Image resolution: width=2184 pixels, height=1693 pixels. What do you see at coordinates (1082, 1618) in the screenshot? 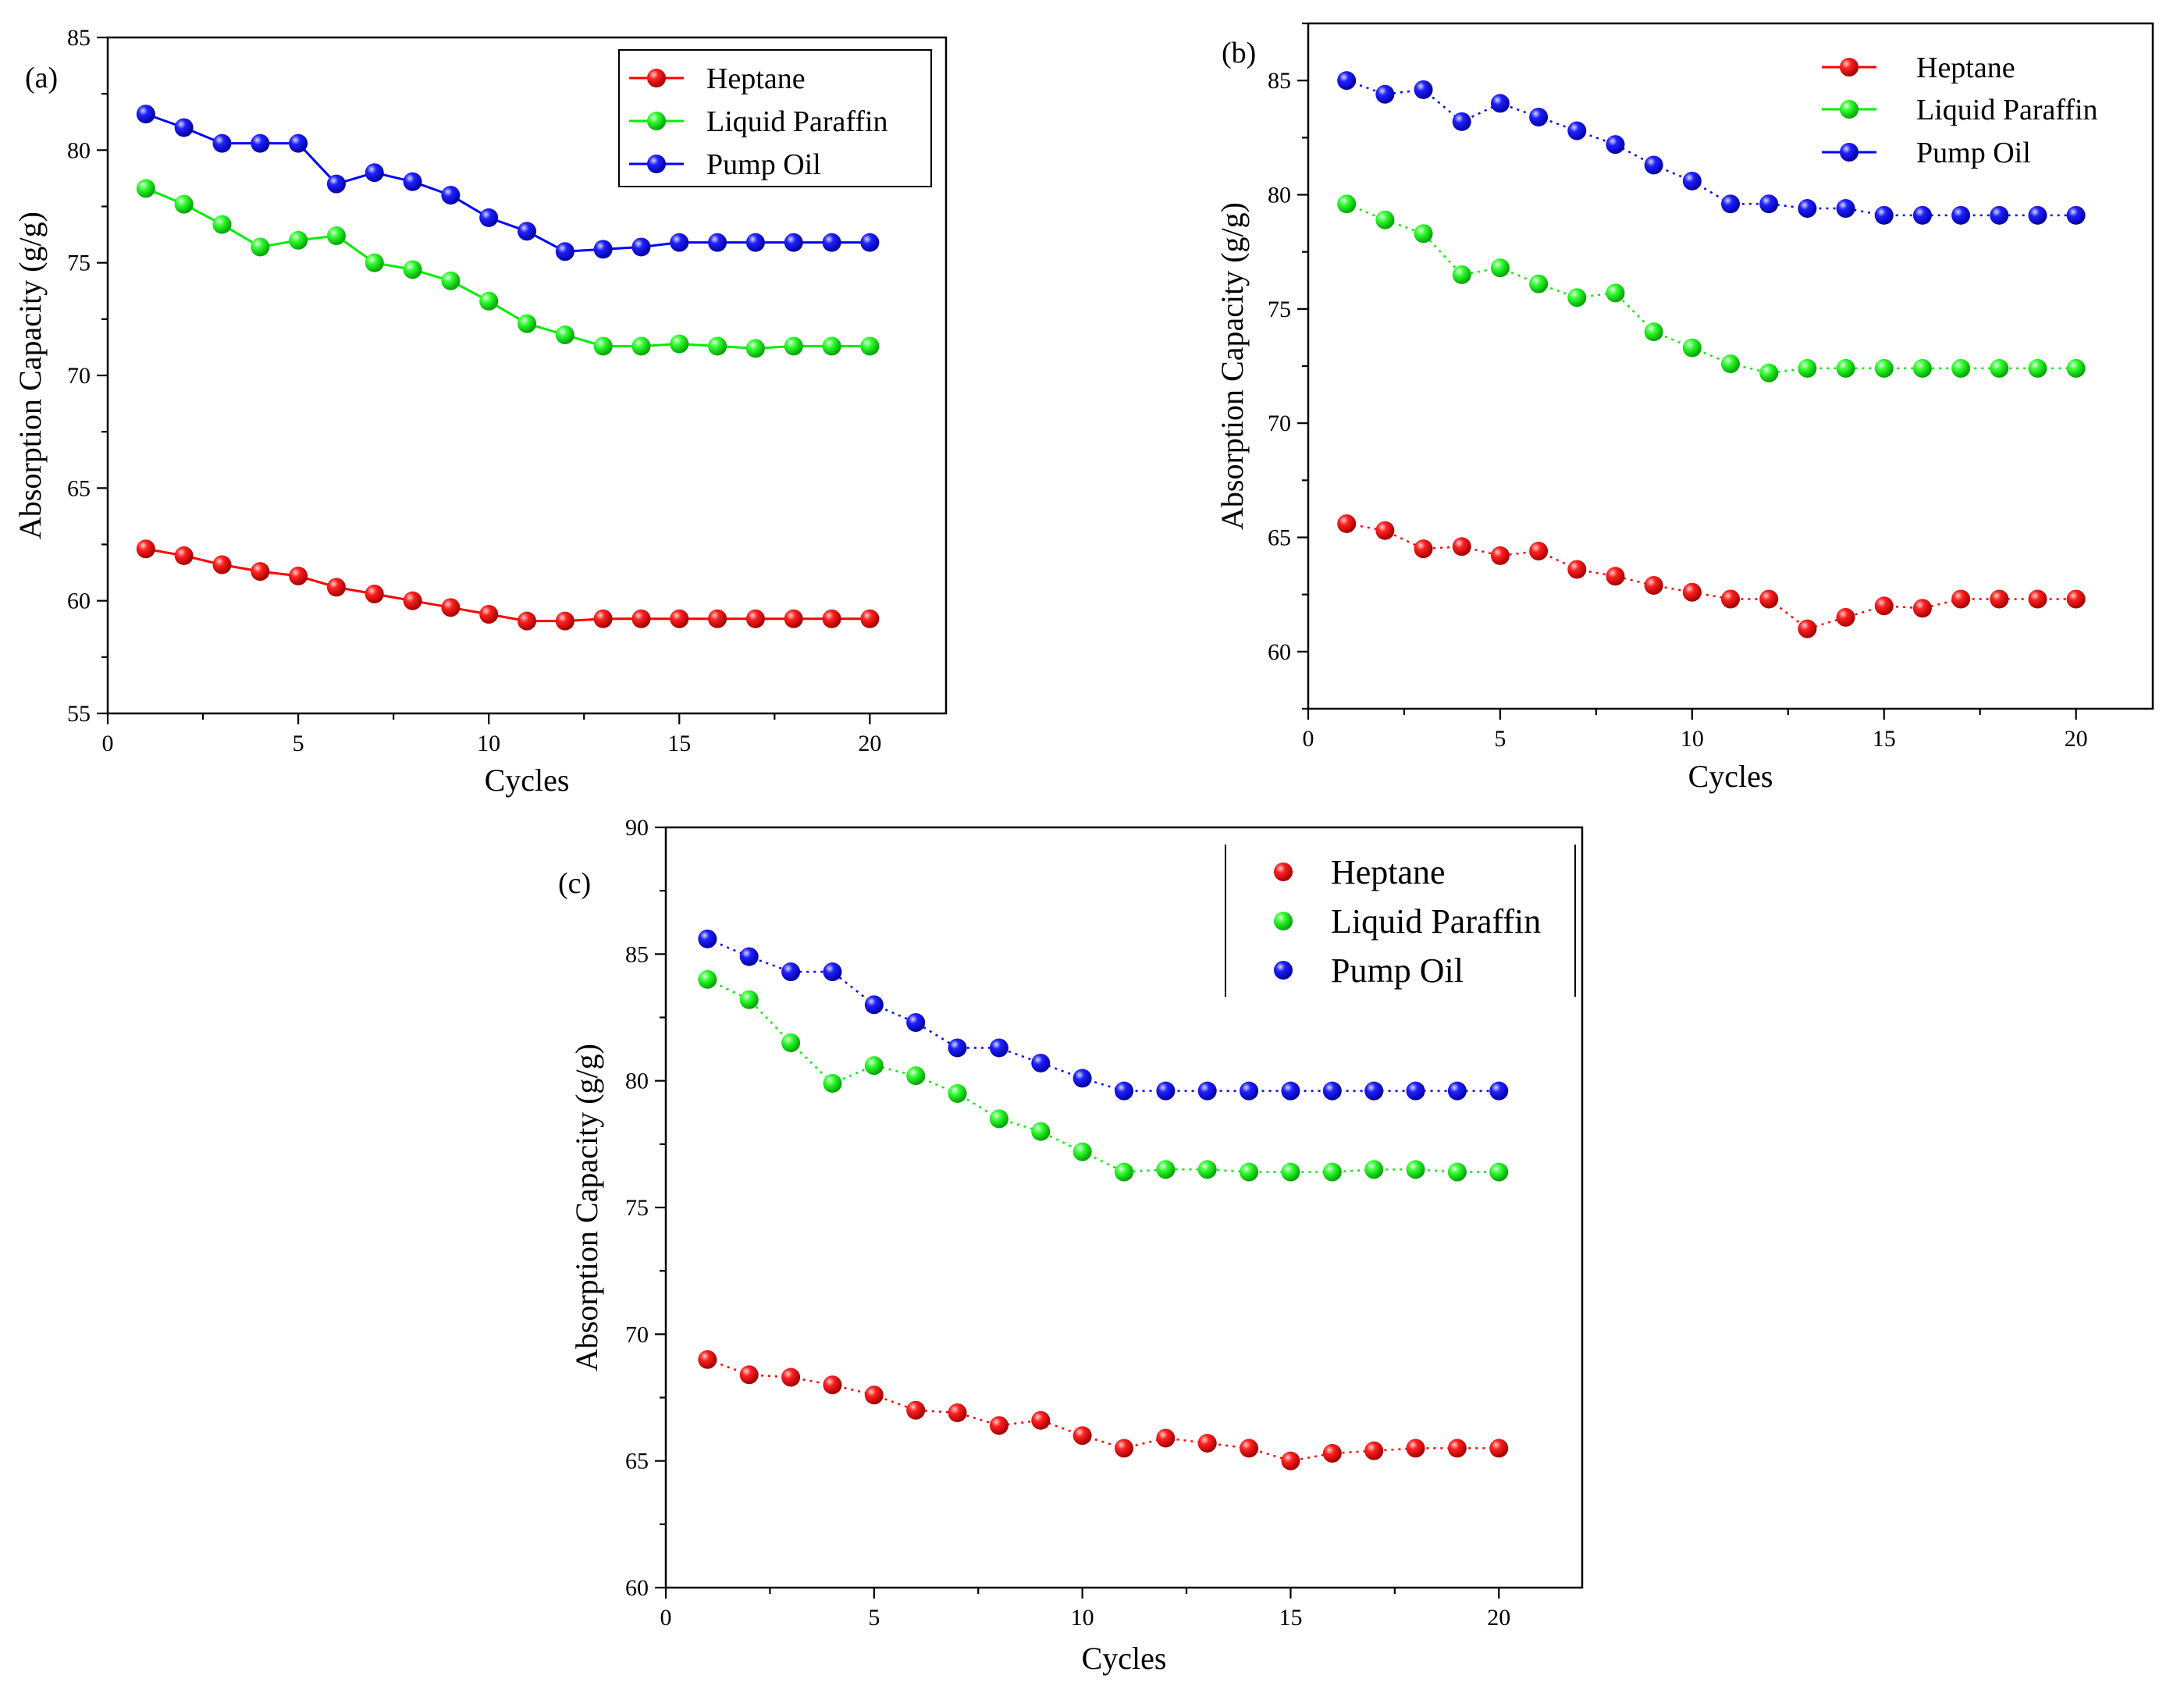
I see `chart-c-x-tick-label: 10` at bounding box center [1082, 1618].